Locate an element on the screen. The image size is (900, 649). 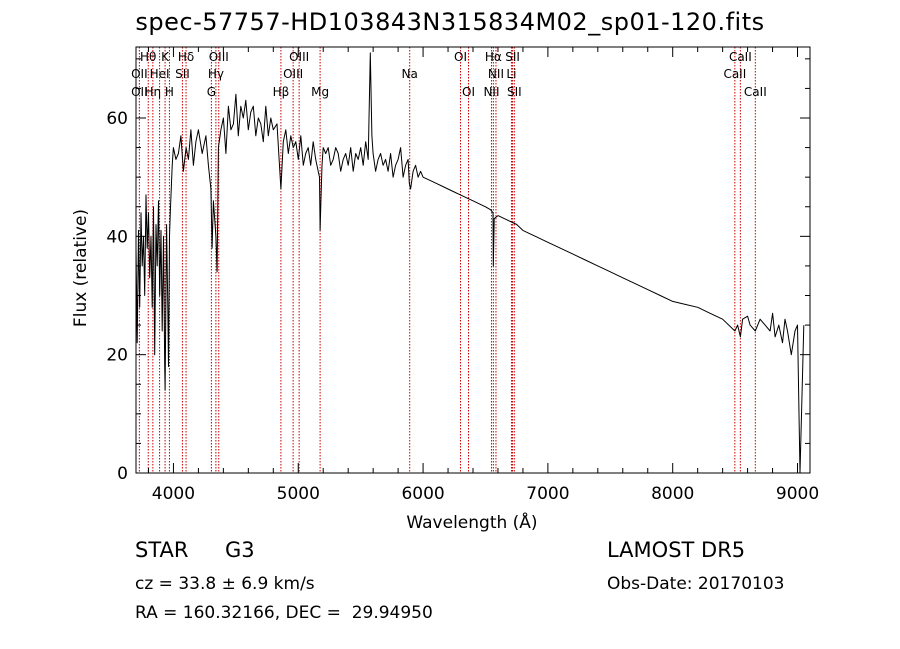
line-label: Hβ is located at coordinates (281, 92).